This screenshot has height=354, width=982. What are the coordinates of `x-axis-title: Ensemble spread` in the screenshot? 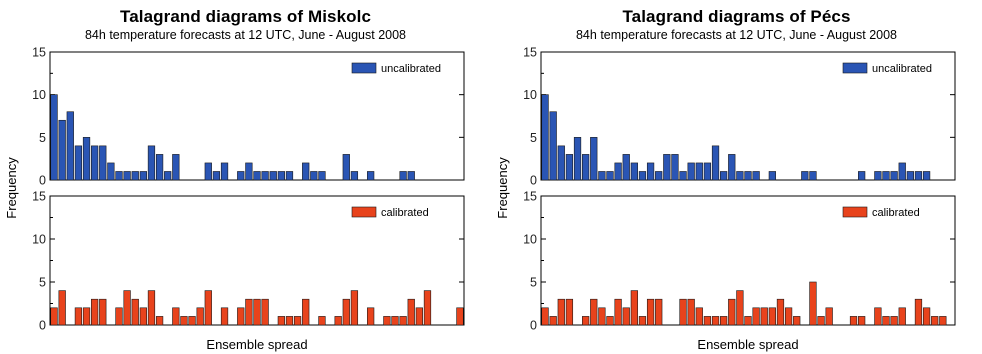 It's located at (256, 344).